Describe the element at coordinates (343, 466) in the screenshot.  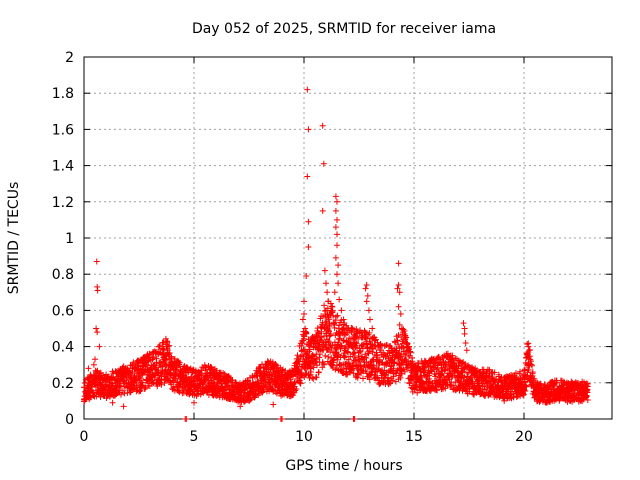
I see `x-axis-title: GPS time / hours` at that location.